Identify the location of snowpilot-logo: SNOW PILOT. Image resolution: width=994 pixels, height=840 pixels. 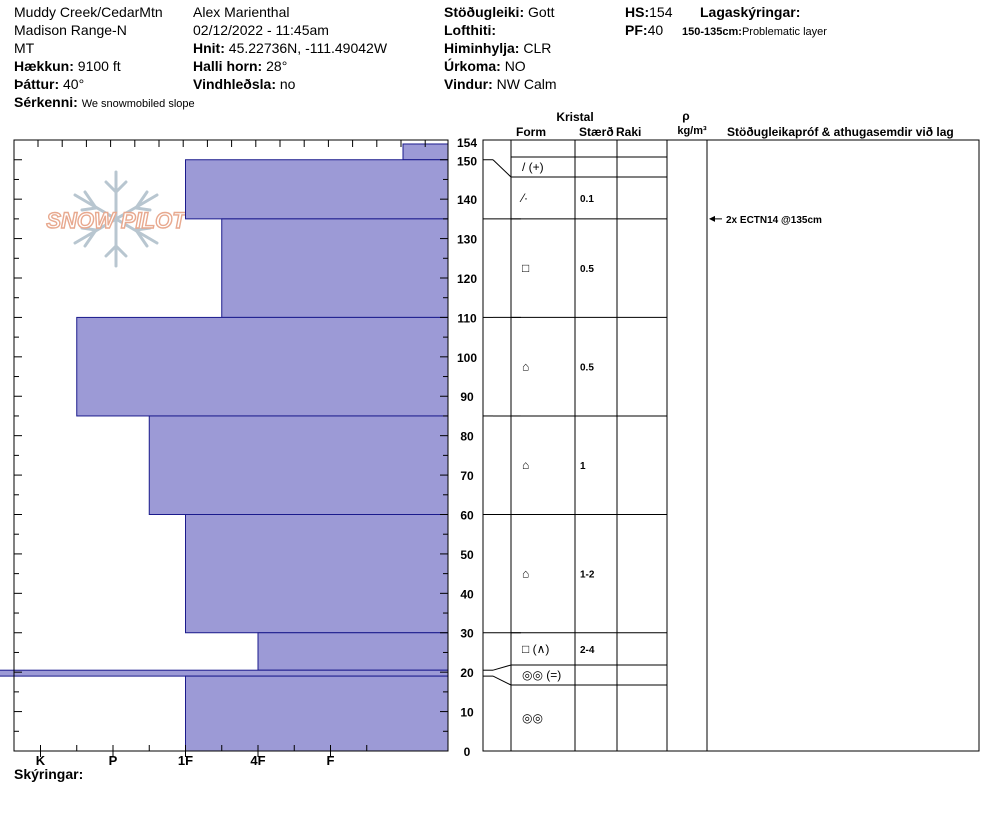
(117, 219).